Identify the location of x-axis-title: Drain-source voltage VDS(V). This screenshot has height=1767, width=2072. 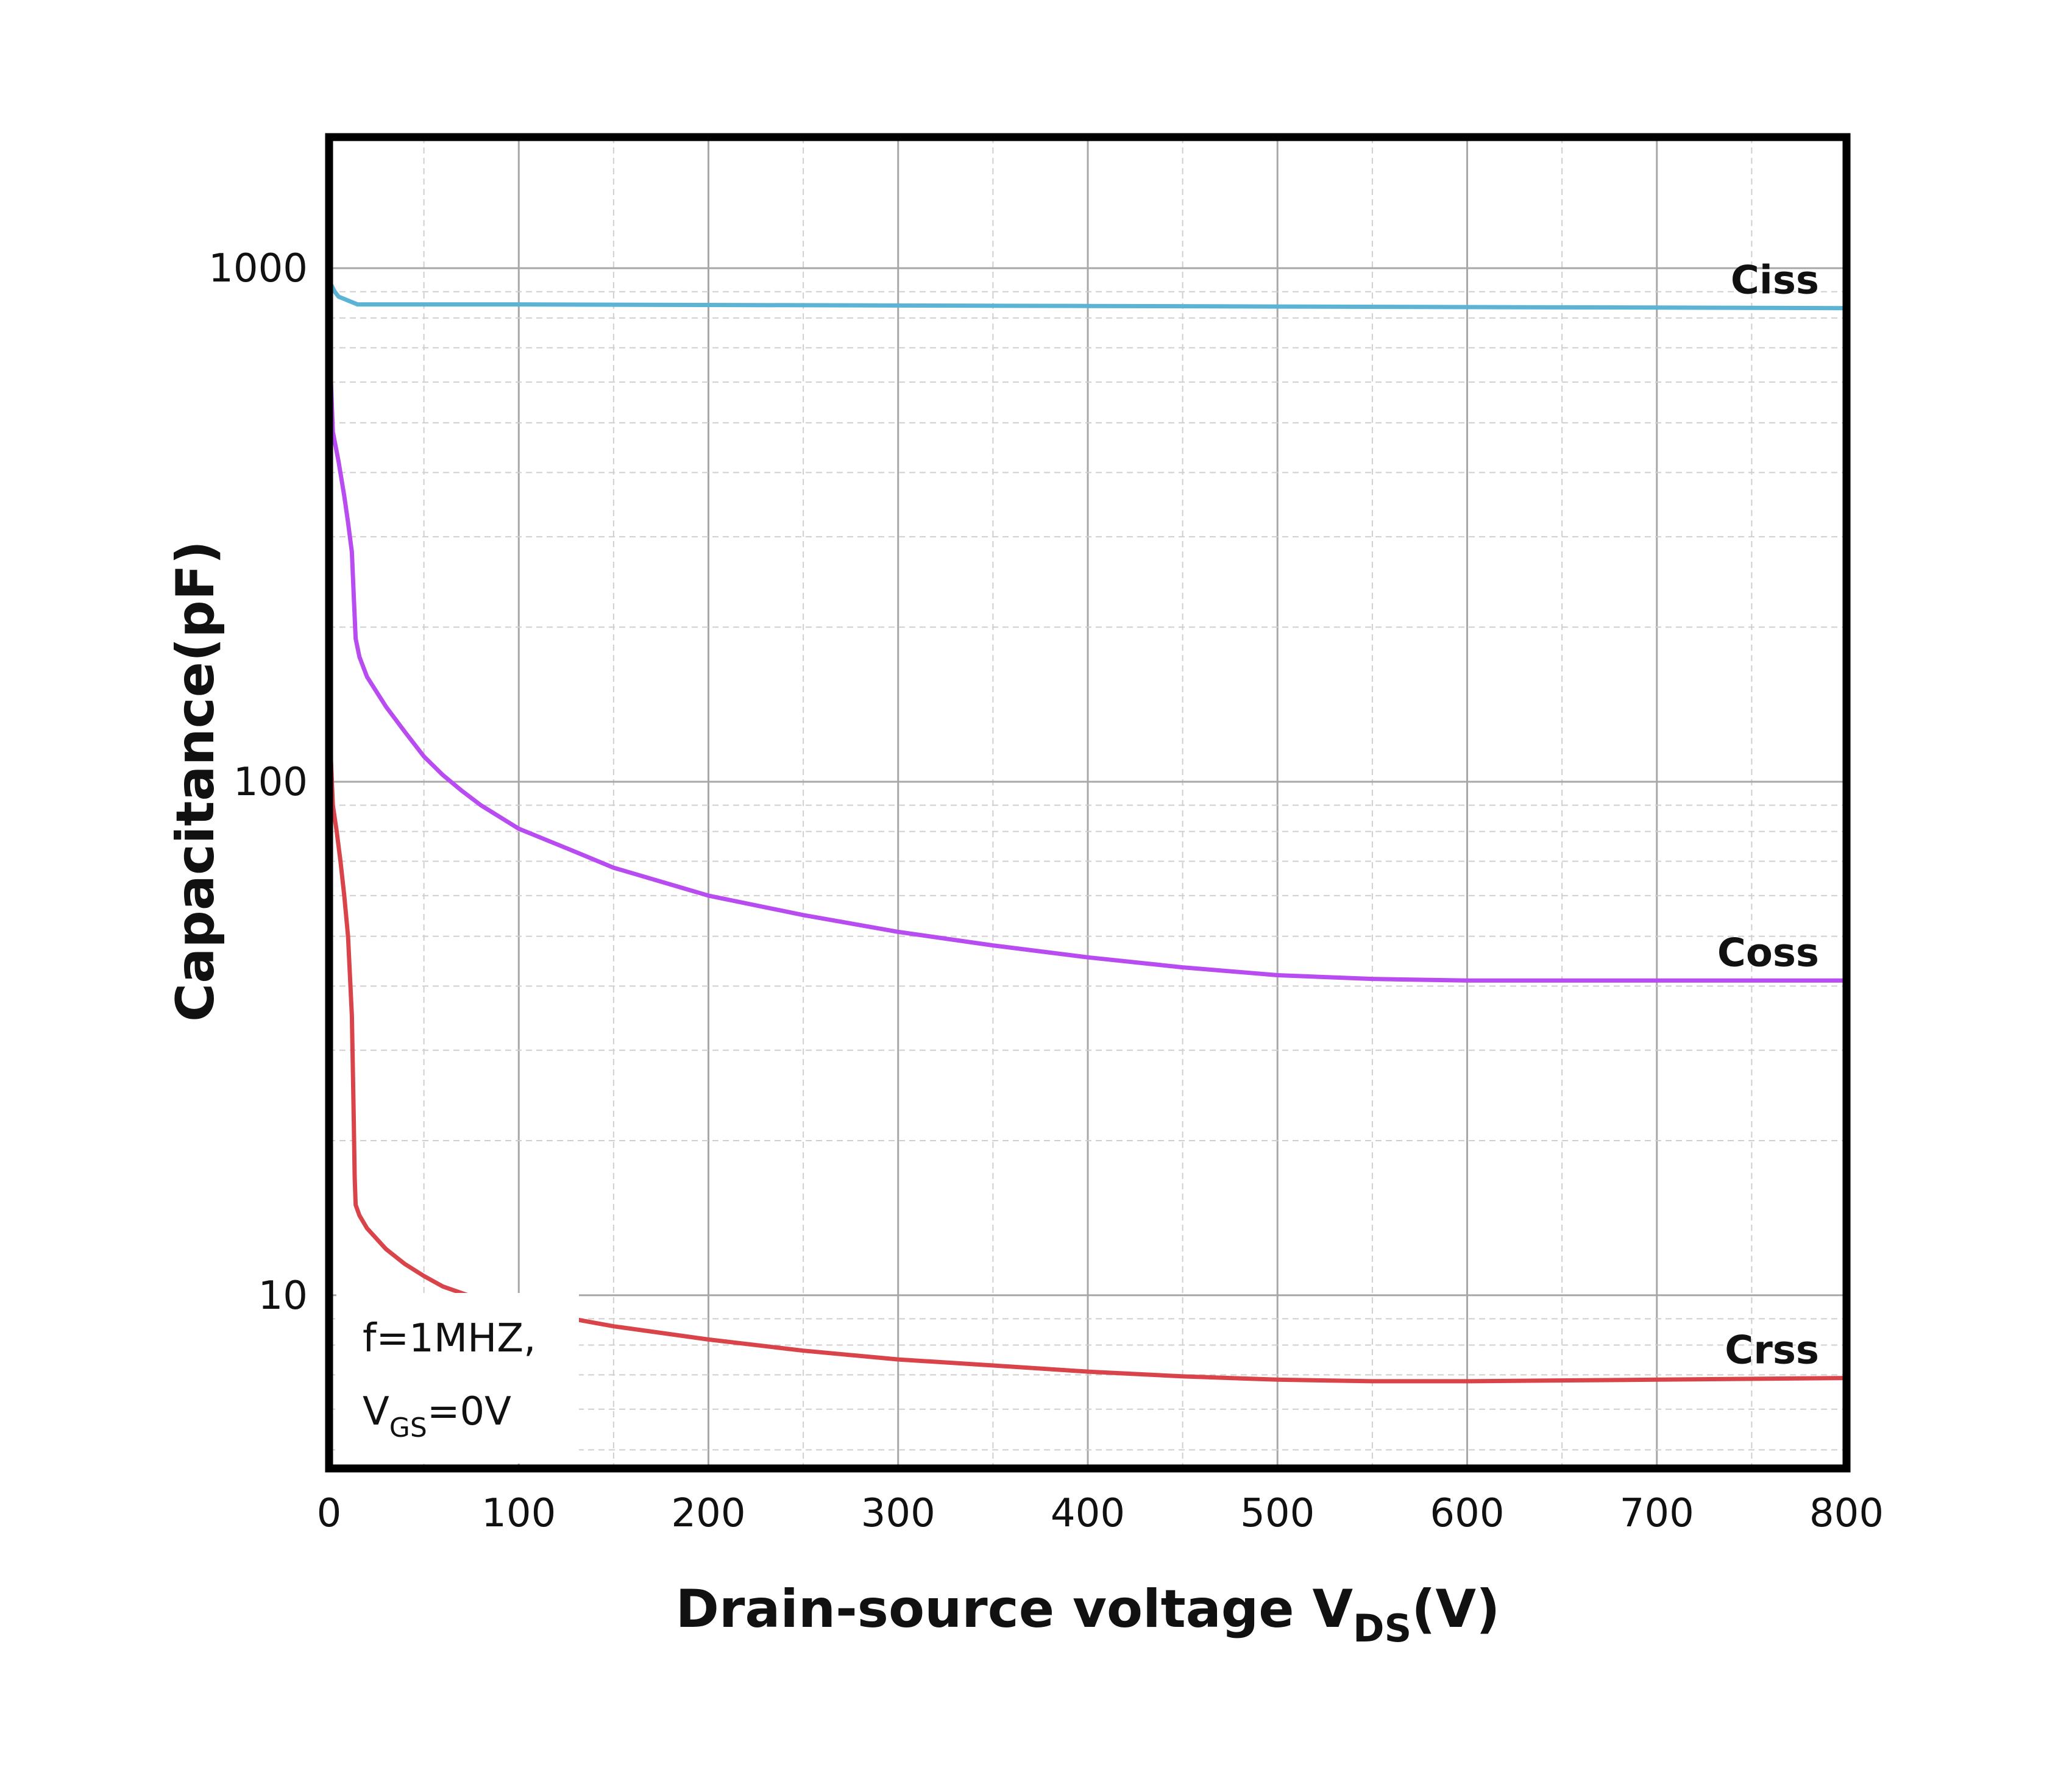
(1088, 1615).